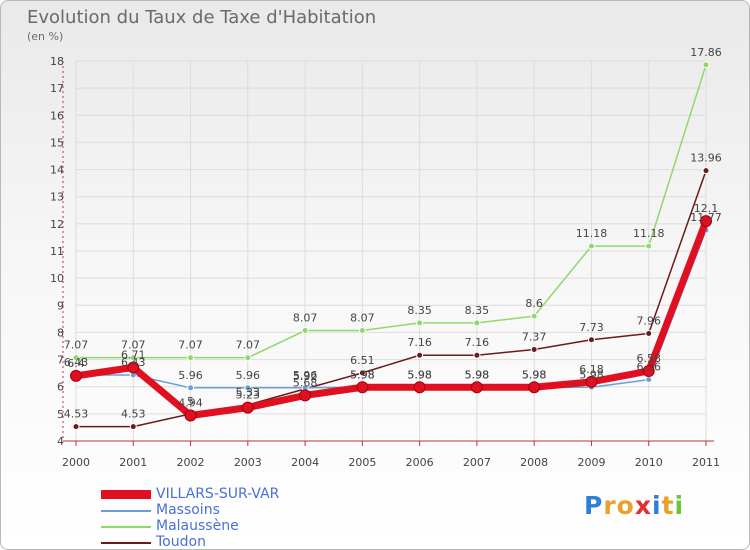  I want to click on logo-letter: r, so click(610, 505).